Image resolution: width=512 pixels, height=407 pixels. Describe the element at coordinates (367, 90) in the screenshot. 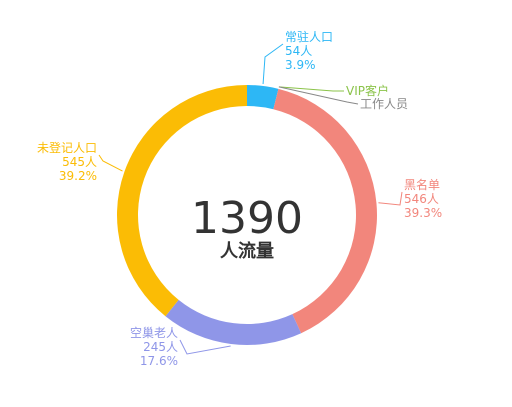

I see `slice-label-name-slice-1: VIP客户` at that location.